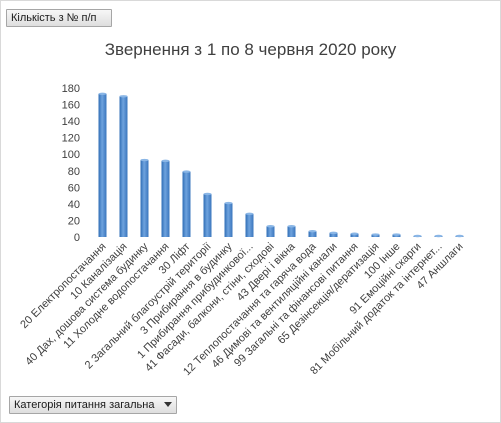 The image size is (501, 423). I want to click on y-tick-label: 80, so click(74, 172).